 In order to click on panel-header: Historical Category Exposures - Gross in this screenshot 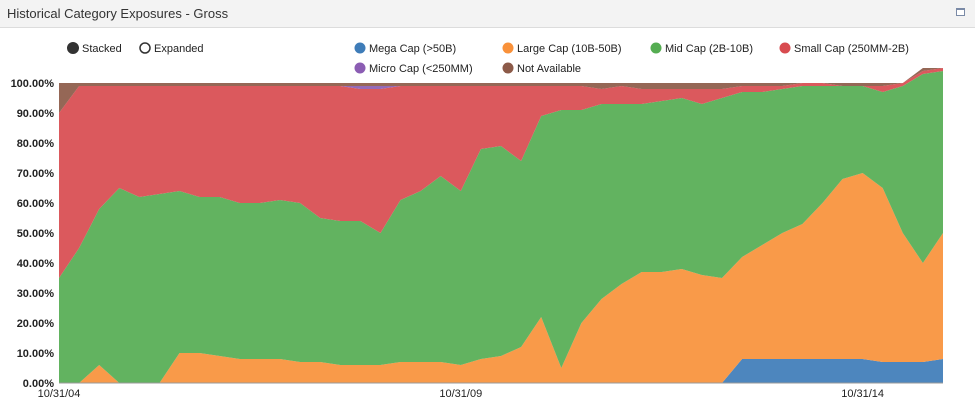, I will do `click(487, 14)`.